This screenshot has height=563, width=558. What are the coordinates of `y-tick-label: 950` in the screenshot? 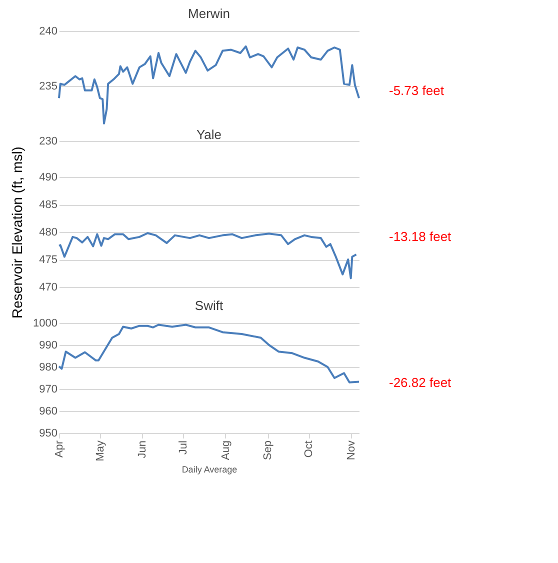 It's located at (48, 434).